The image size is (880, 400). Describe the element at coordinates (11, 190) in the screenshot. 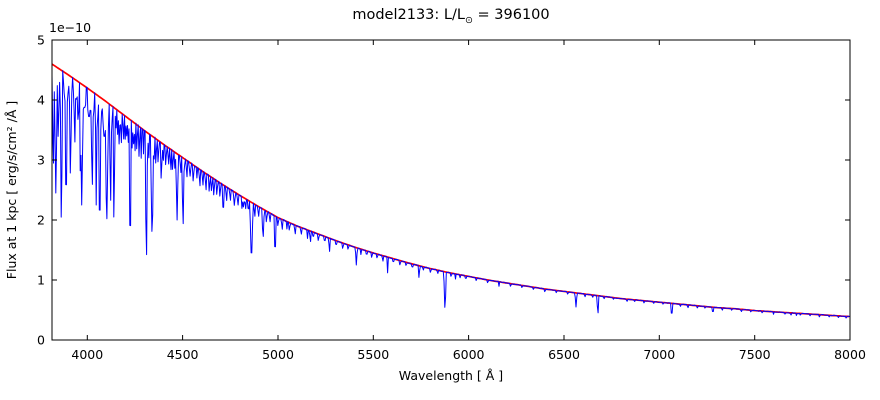

I see `y-axis-label: Flux at 1 kpc [ erg/s/cm² /Å ]` at that location.